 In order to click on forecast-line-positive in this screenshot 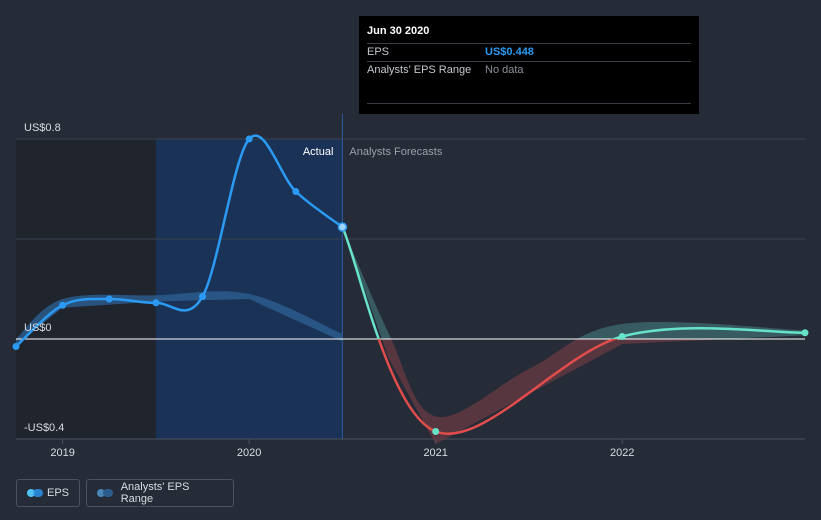, I will do `click(574, 282)`.